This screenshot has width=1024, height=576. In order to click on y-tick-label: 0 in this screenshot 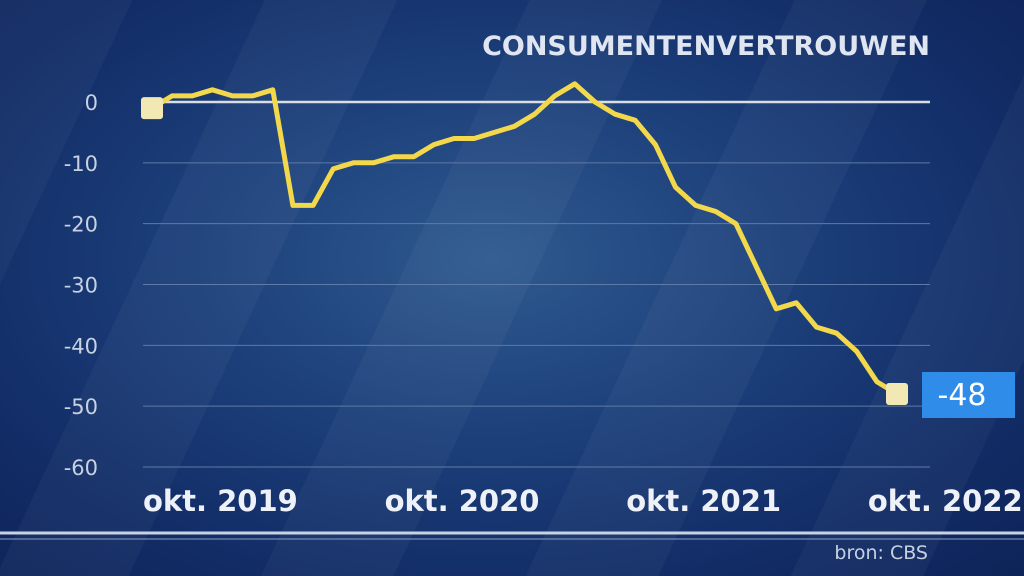, I will do `click(91, 103)`.